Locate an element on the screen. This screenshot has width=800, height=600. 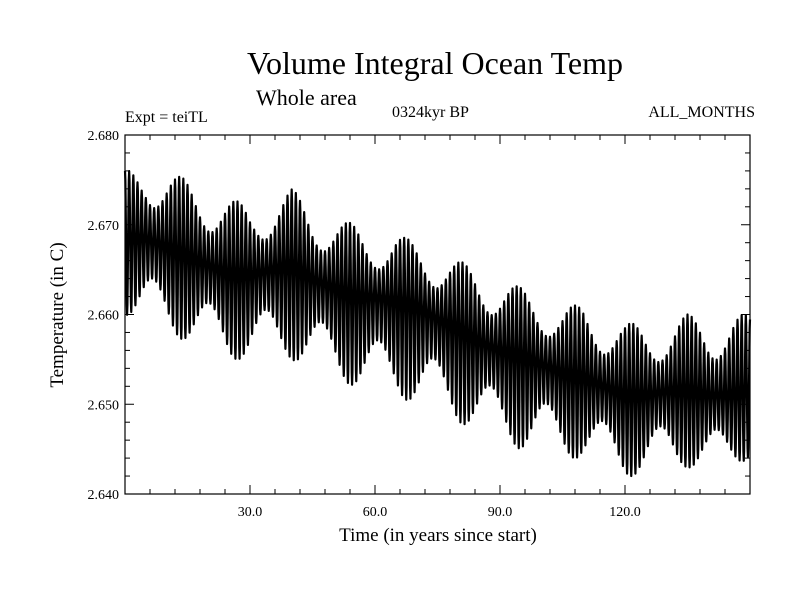
y-tick-label: 2.660 is located at coordinates (104, 316).